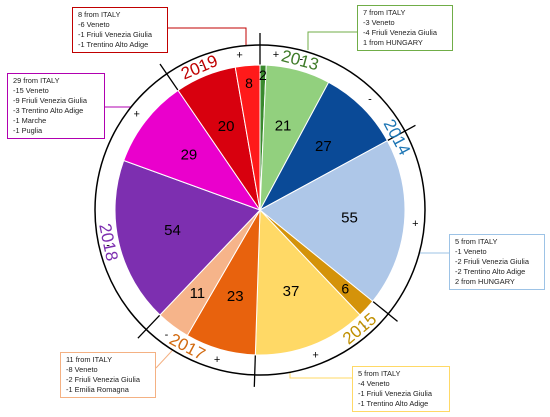 The image size is (550, 417). Describe the element at coordinates (189, 154) in the screenshot. I see `slice-value-label: 29` at that location.